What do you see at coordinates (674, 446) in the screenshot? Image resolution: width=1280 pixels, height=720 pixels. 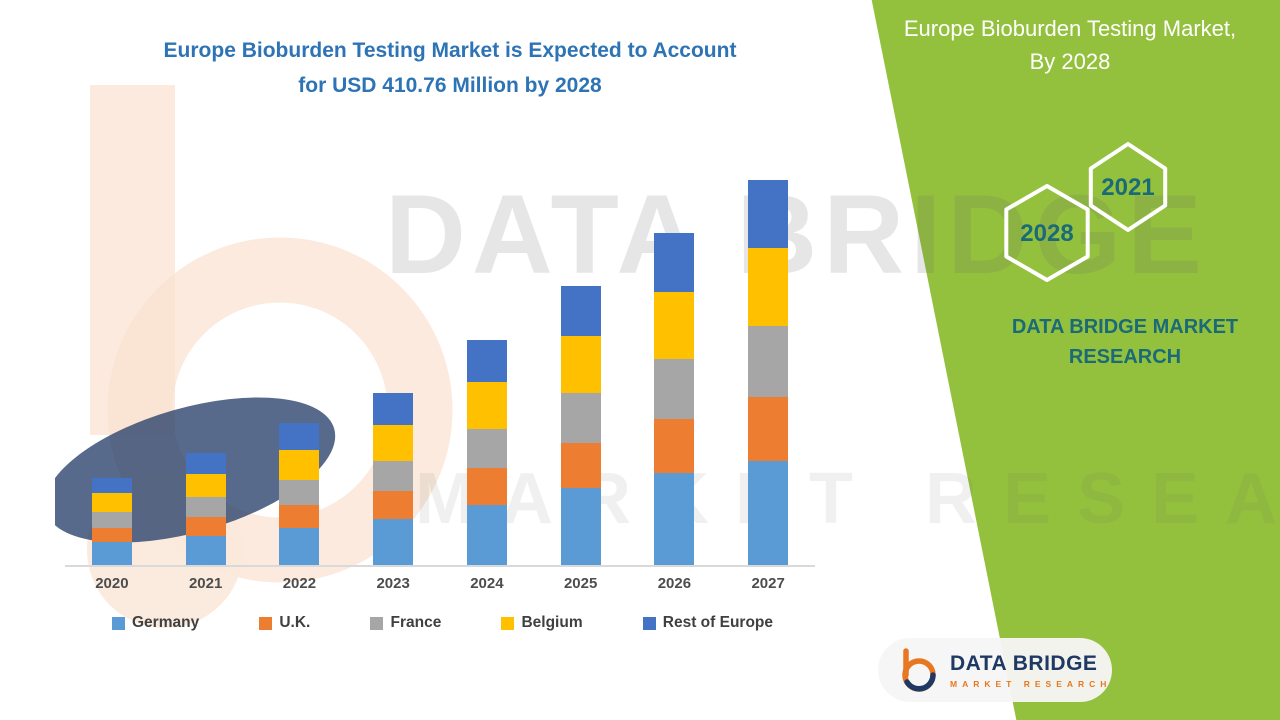 I see `bar-segment-u-k--2026` at bounding box center [674, 446].